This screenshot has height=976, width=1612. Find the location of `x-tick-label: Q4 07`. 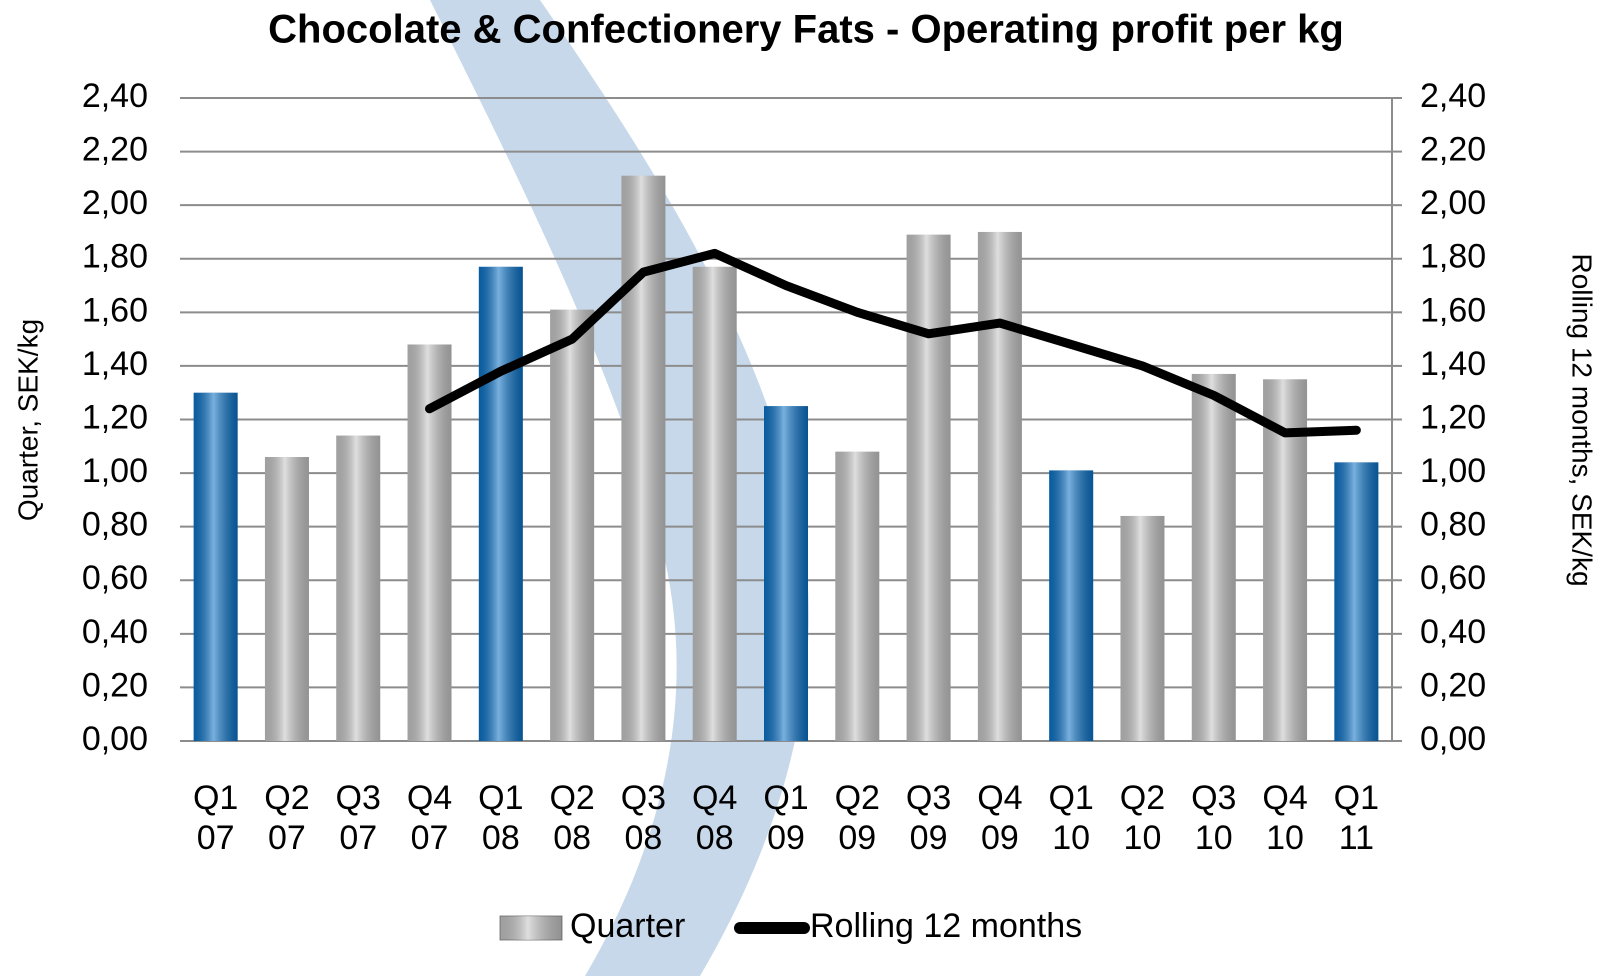

x-tick-label: Q4 07 is located at coordinates (429, 818).